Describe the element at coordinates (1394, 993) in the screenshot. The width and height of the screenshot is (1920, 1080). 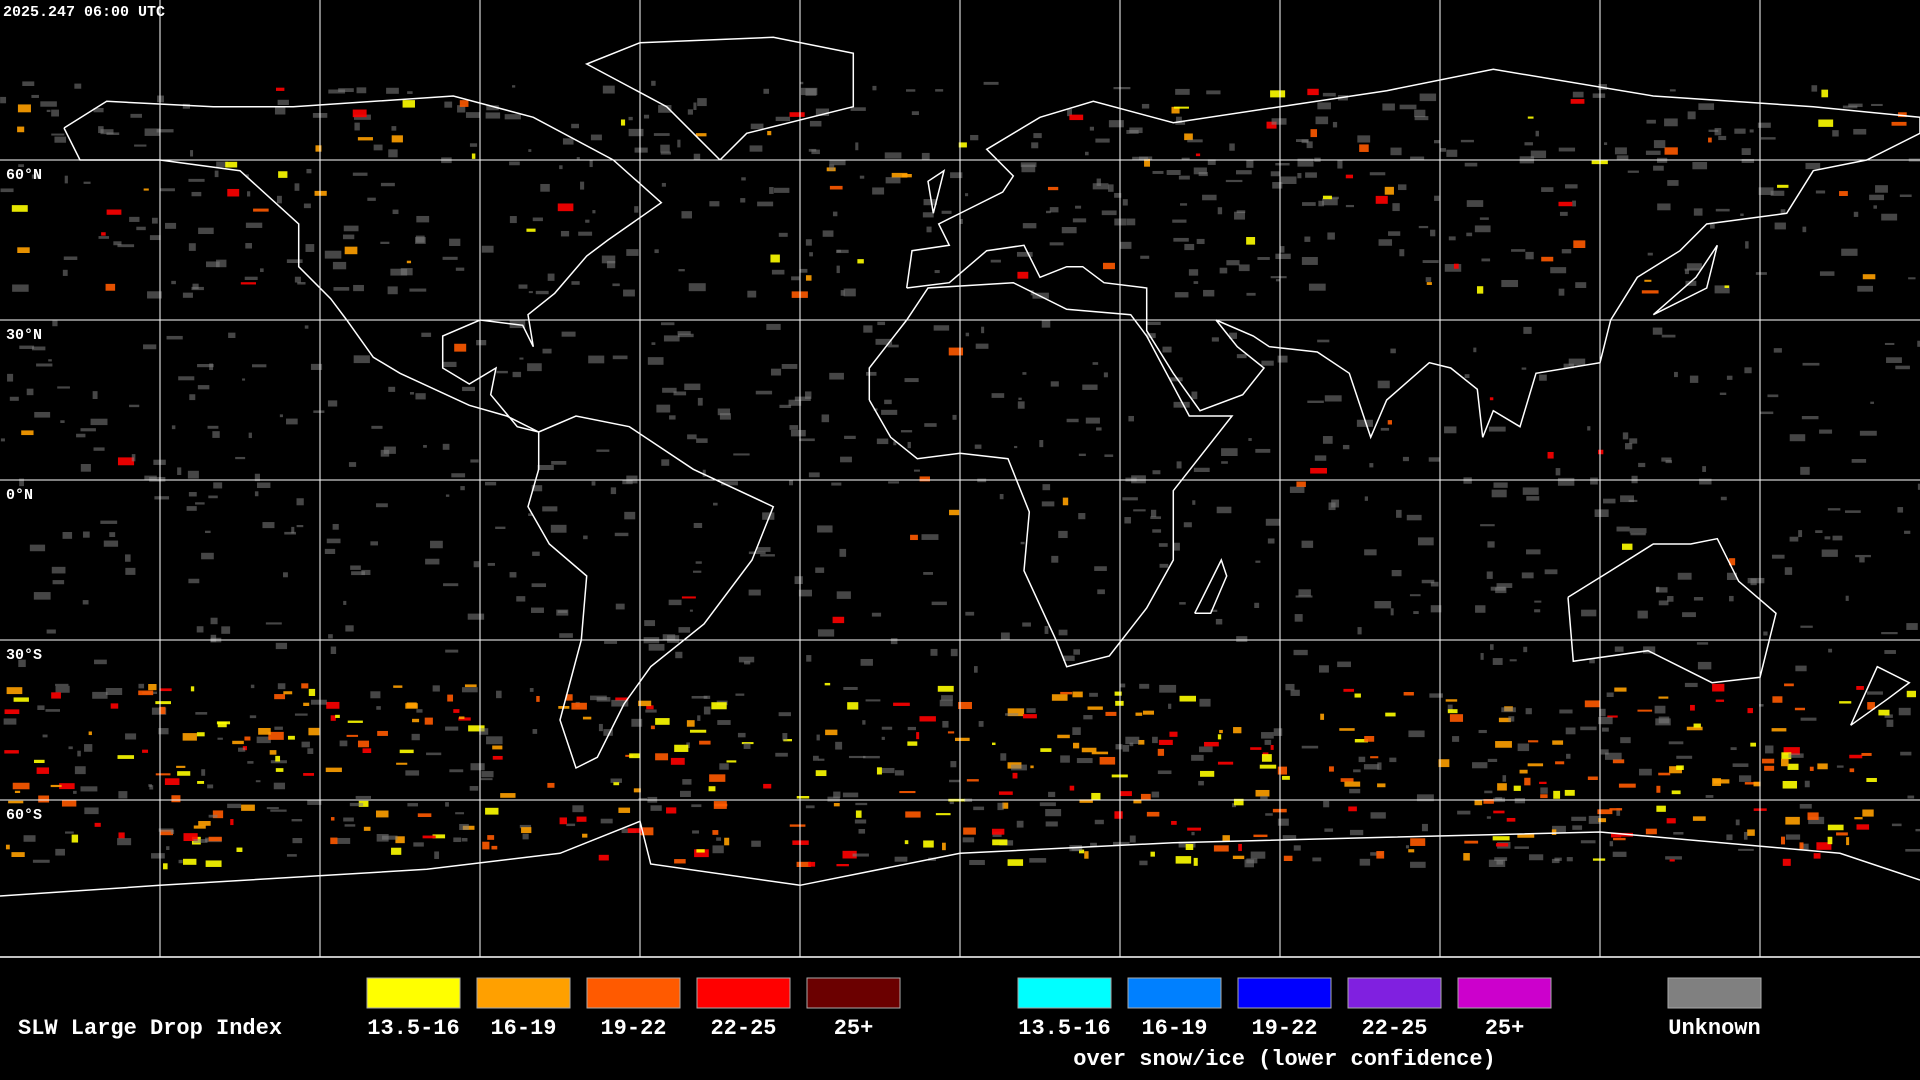
I see `legend-swatch` at that location.